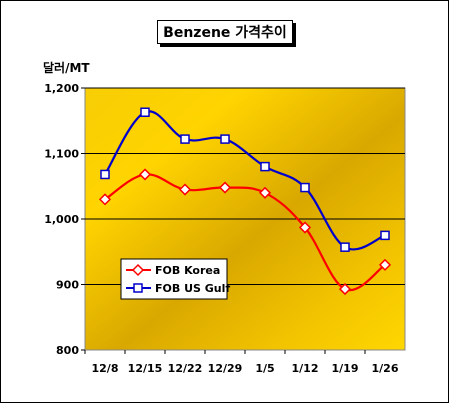 The image size is (449, 404). I want to click on x-tick-label: 1/12, so click(305, 368).